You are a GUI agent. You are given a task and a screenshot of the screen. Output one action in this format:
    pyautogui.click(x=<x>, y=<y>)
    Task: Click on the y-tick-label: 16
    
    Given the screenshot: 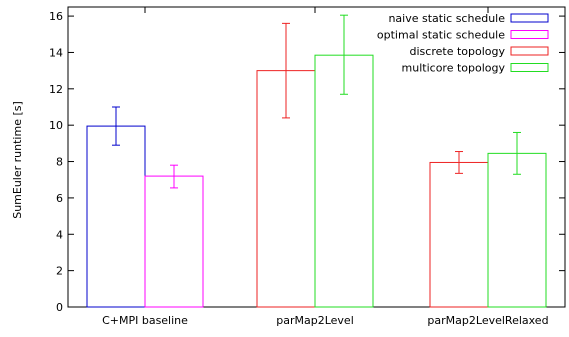 What is the action you would take?
    pyautogui.click(x=56, y=16)
    